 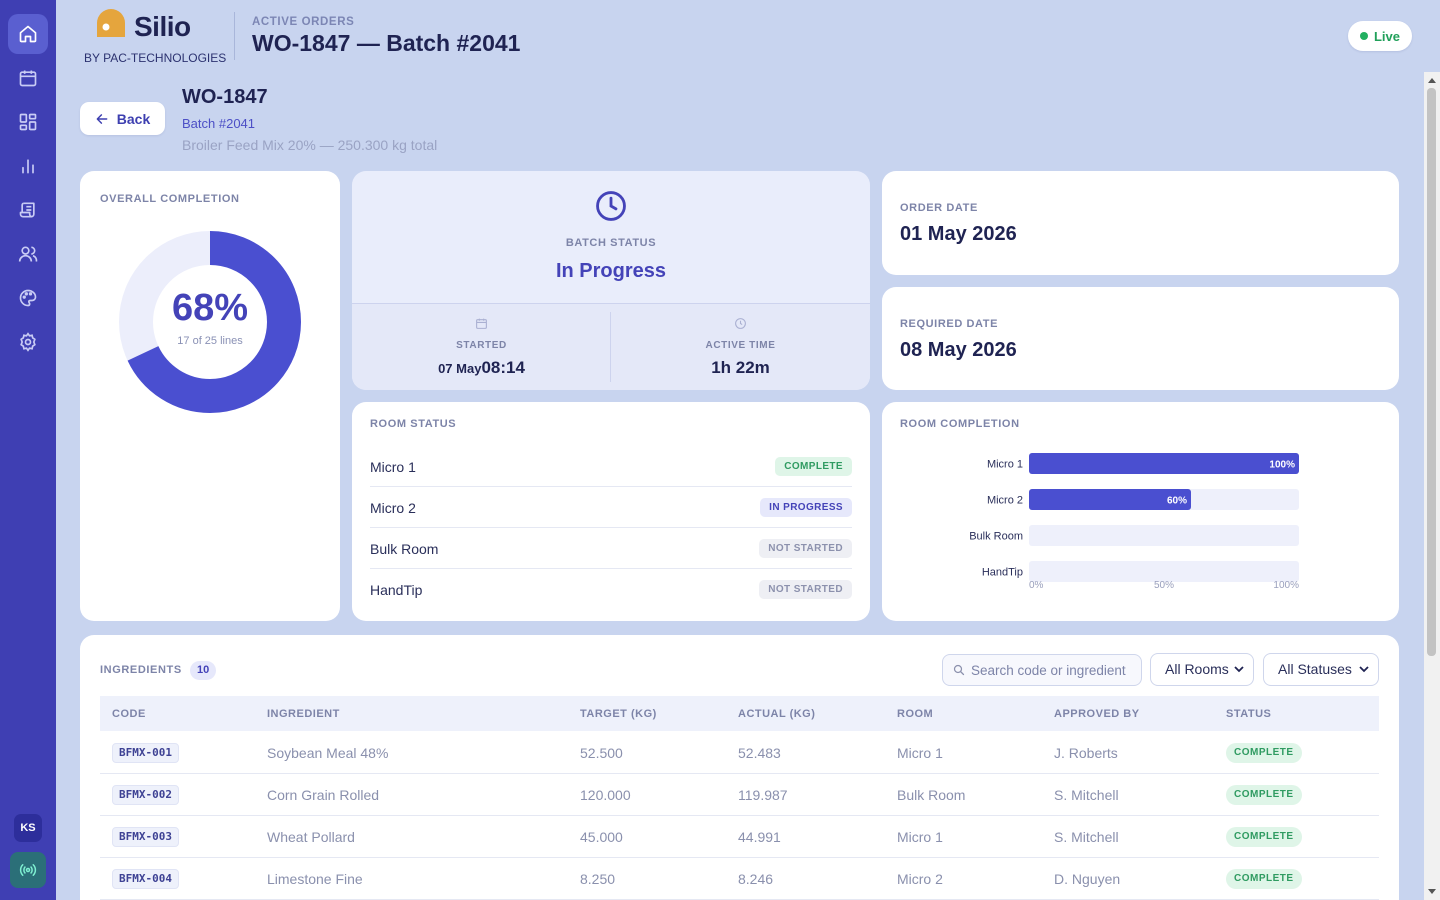 What do you see at coordinates (996, 537) in the screenshot?
I see `bar-category-label: Bulk Room` at bounding box center [996, 537].